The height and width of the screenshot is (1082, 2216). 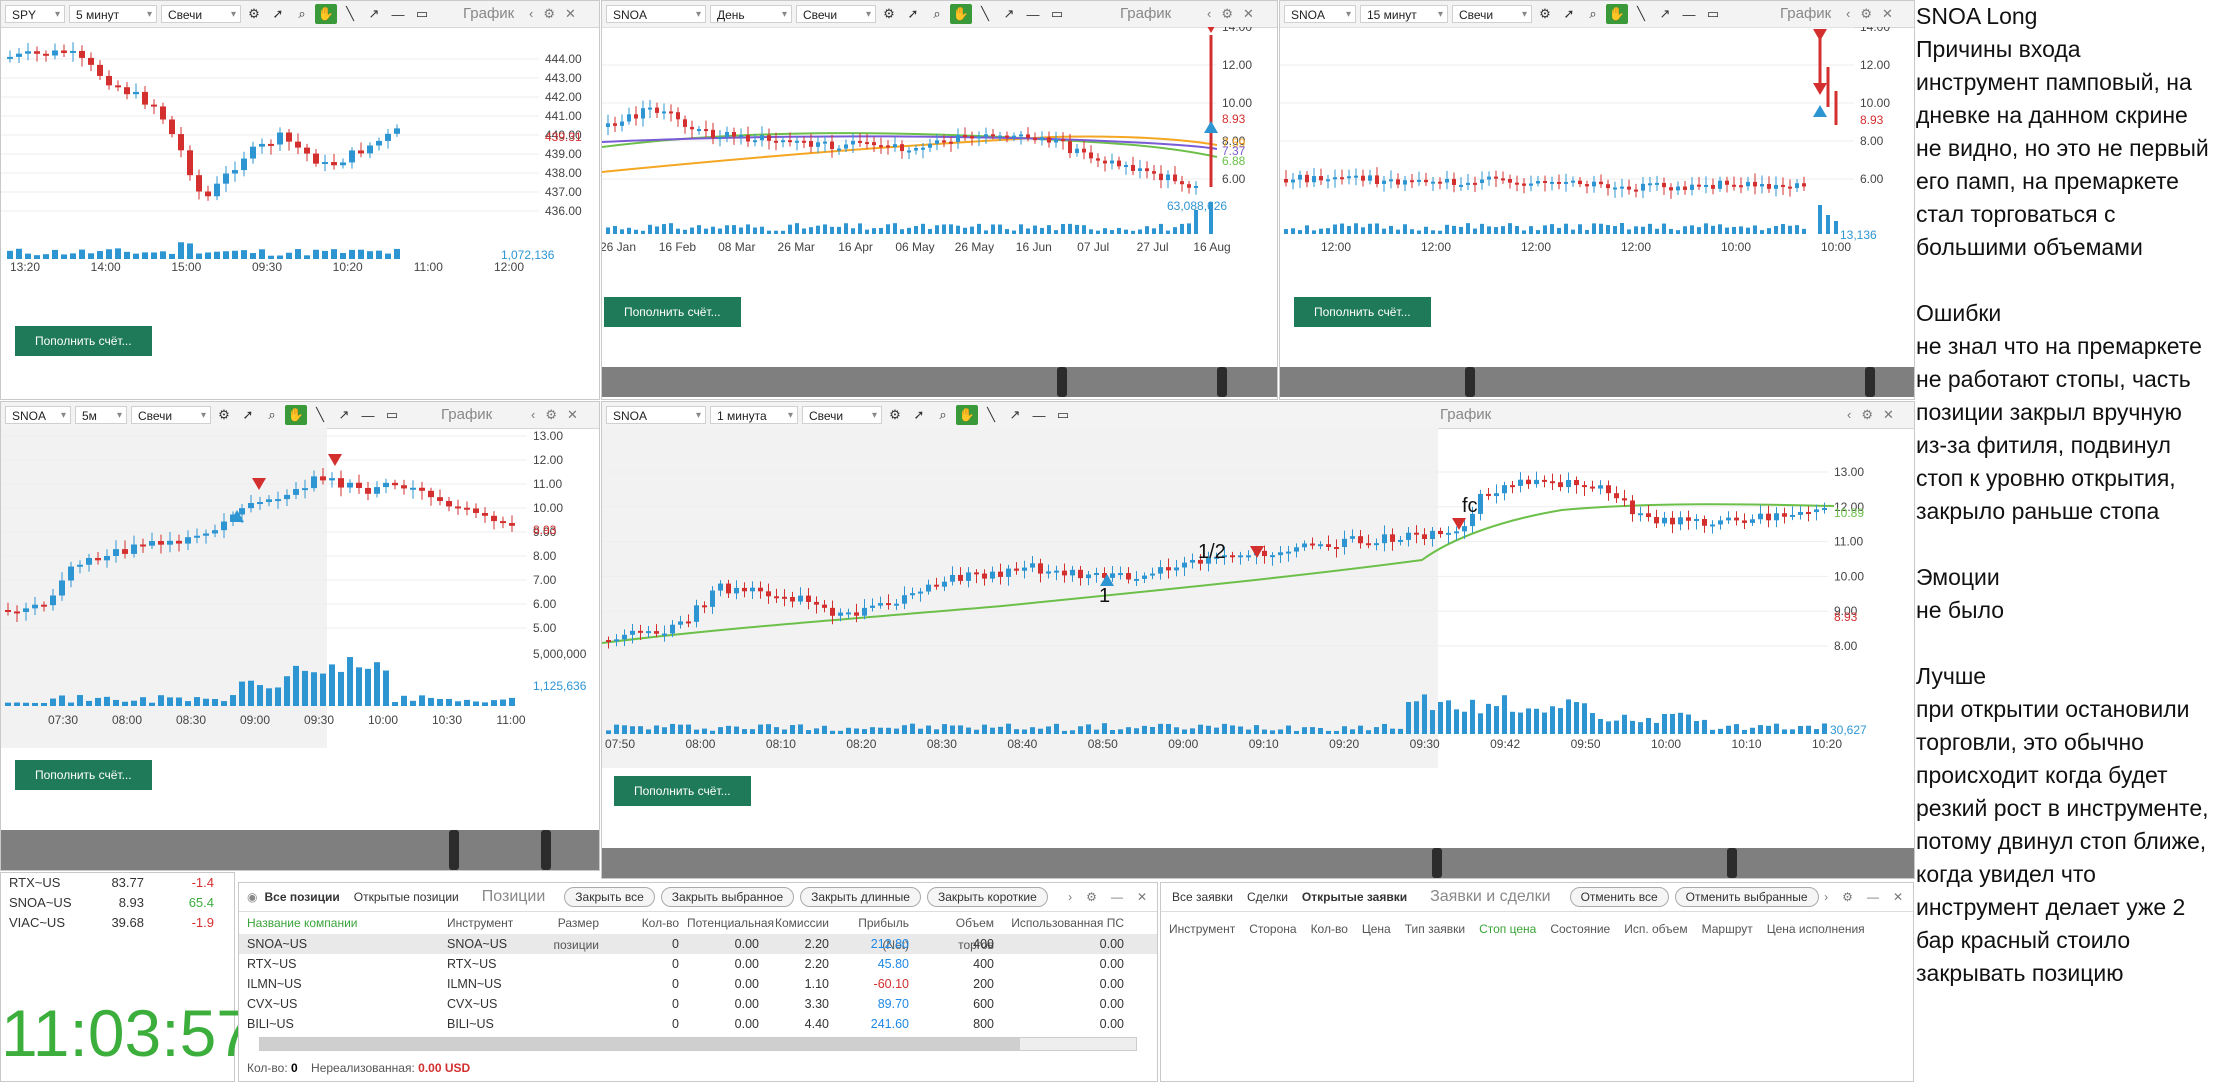 What do you see at coordinates (1203, 897) in the screenshot?
I see `tab-all-orders: Все заявки` at bounding box center [1203, 897].